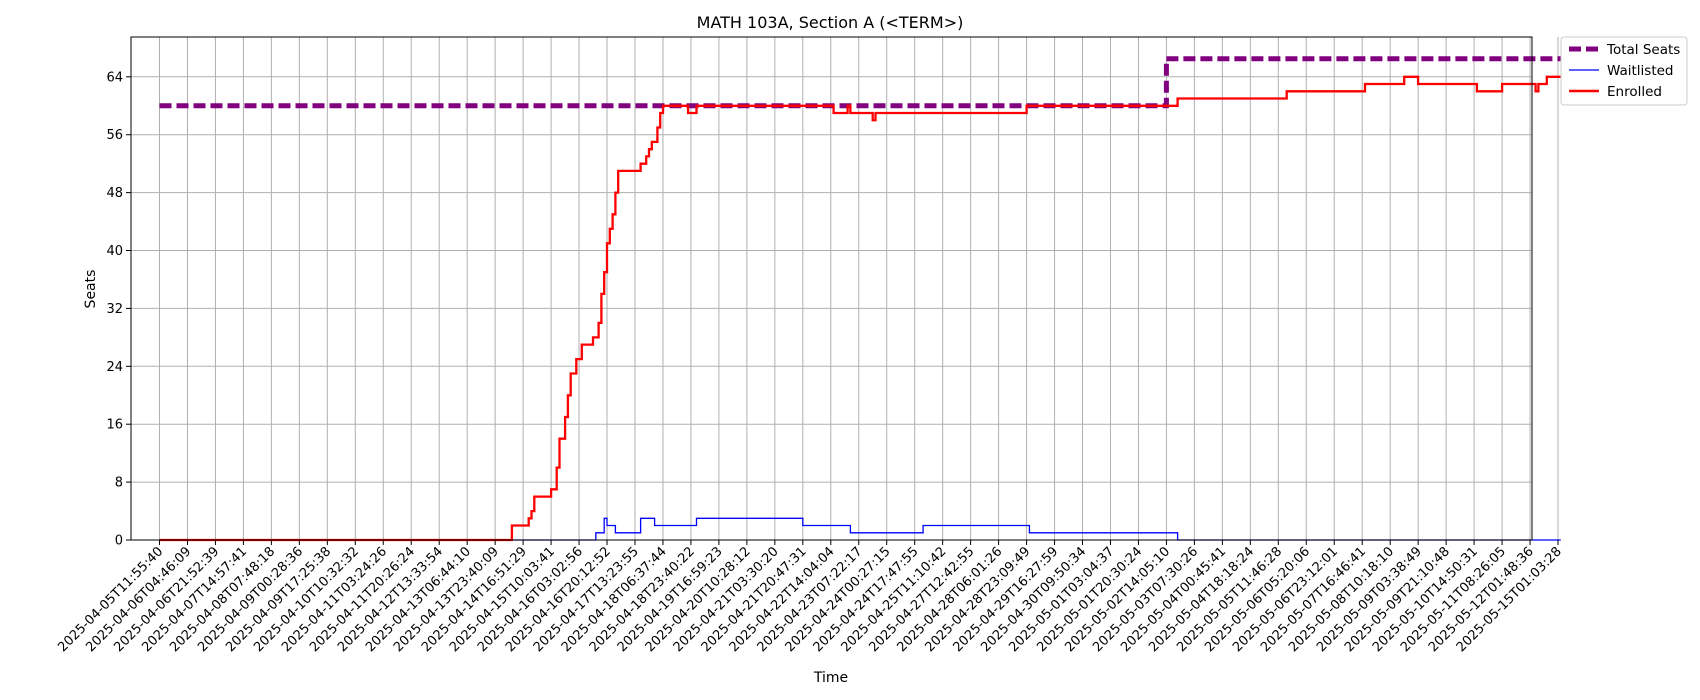  I want to click on y-tick-label: 32, so click(114, 309).